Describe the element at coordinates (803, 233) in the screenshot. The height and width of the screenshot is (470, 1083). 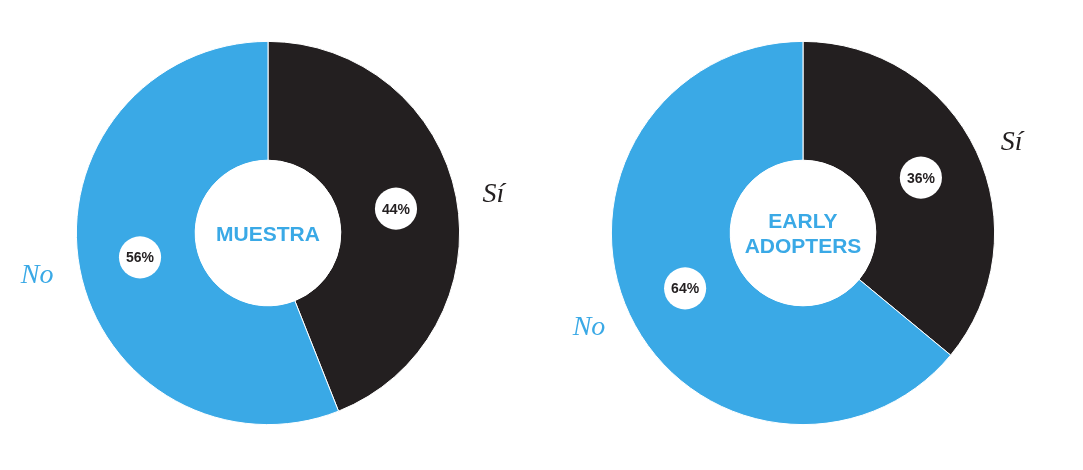
I see `text: EARLY ADOPTERS` at that location.